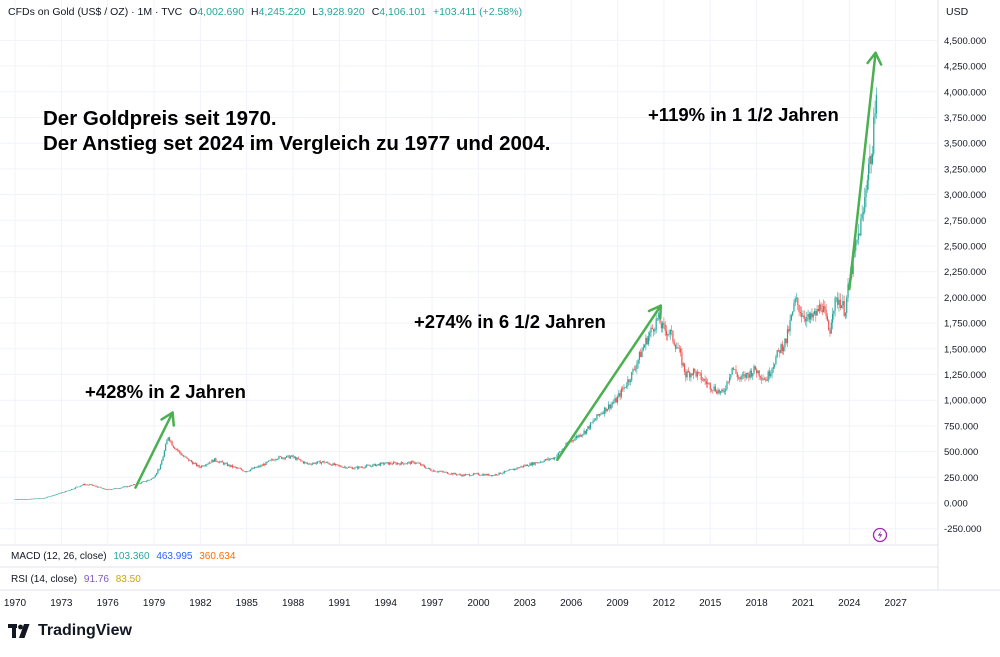 The image size is (1000, 657). I want to click on y-tick-label: 3,500.000, so click(965, 144).